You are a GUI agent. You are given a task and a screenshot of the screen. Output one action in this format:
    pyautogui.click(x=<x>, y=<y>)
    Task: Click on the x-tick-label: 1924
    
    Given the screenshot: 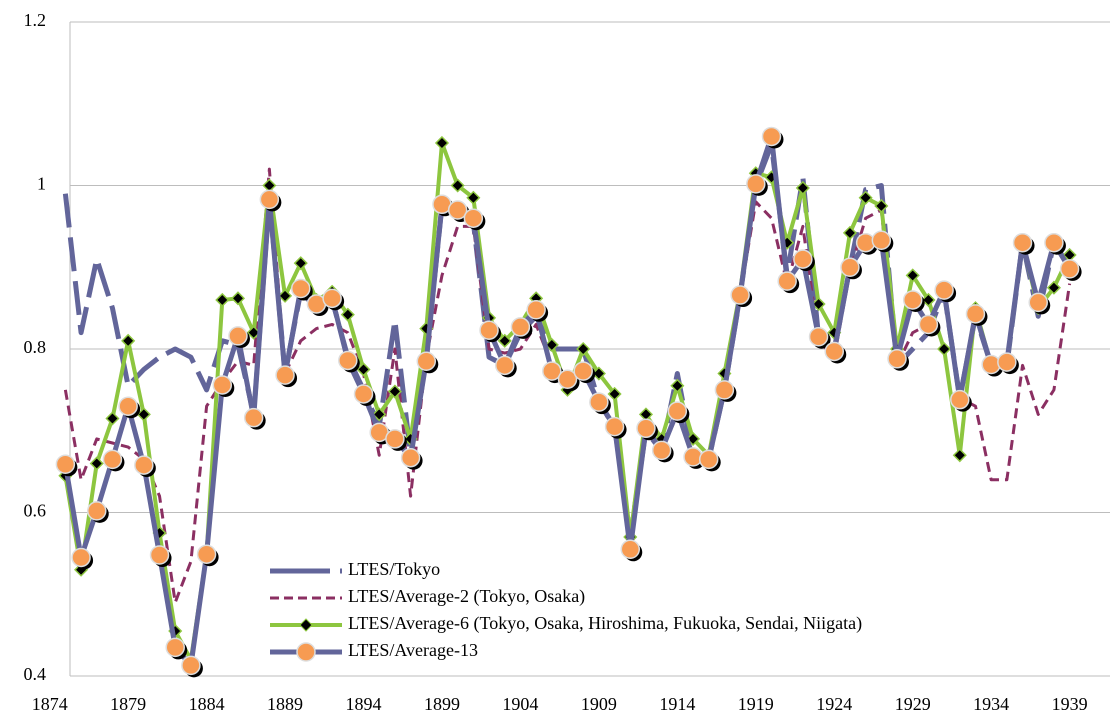 What is the action you would take?
    pyautogui.click(x=834, y=704)
    